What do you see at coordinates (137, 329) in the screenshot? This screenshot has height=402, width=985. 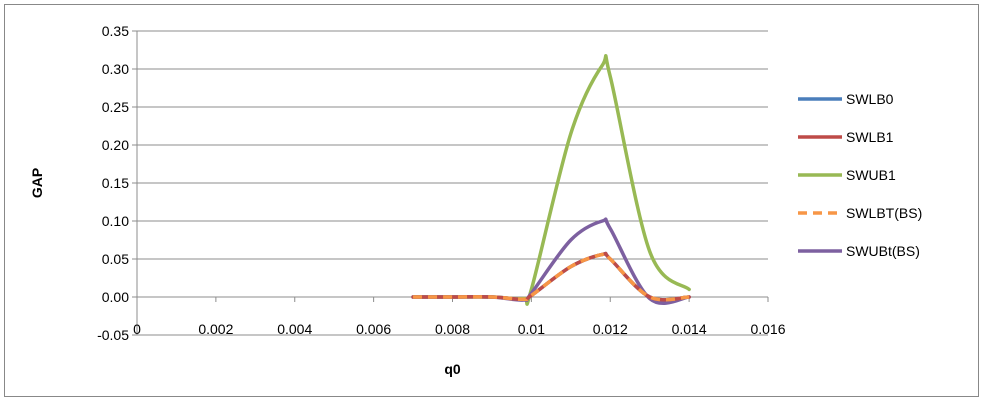 I see `x-tick-label: 0` at bounding box center [137, 329].